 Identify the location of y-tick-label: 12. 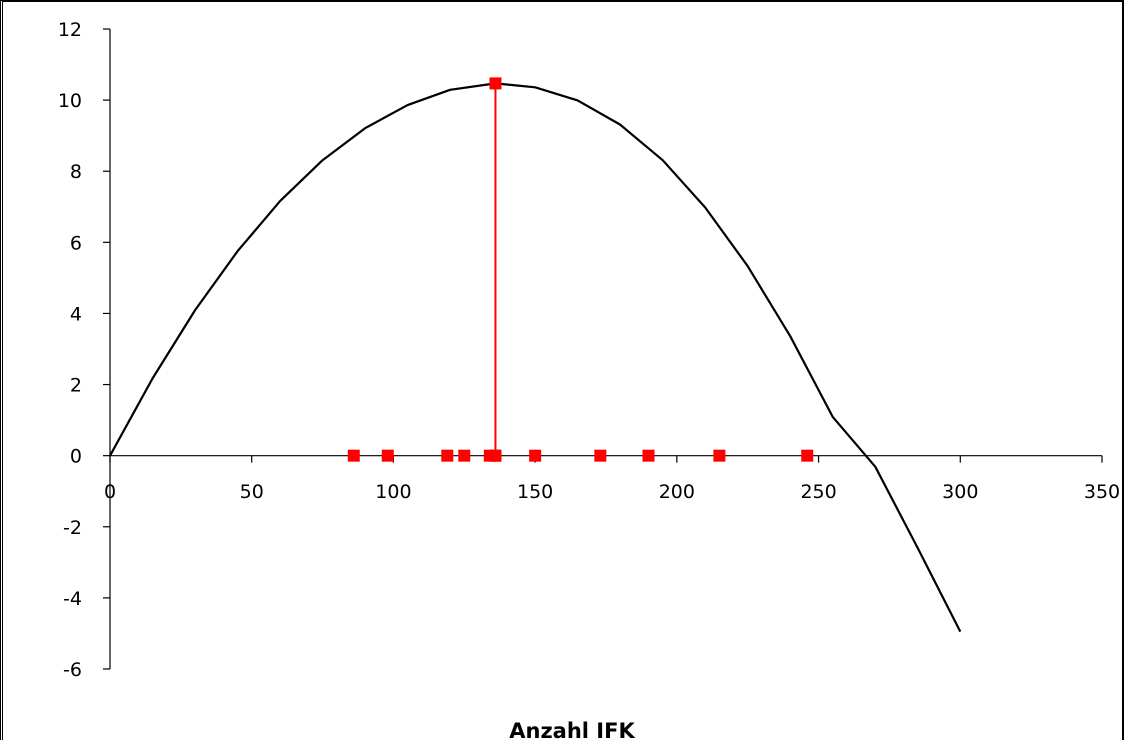
(70, 30).